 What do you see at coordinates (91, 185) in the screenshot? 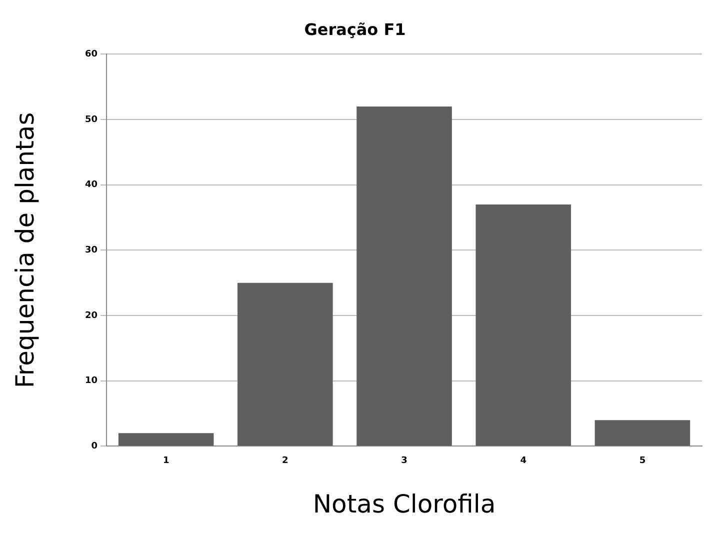
I see `y-tick-label: 40` at bounding box center [91, 185].